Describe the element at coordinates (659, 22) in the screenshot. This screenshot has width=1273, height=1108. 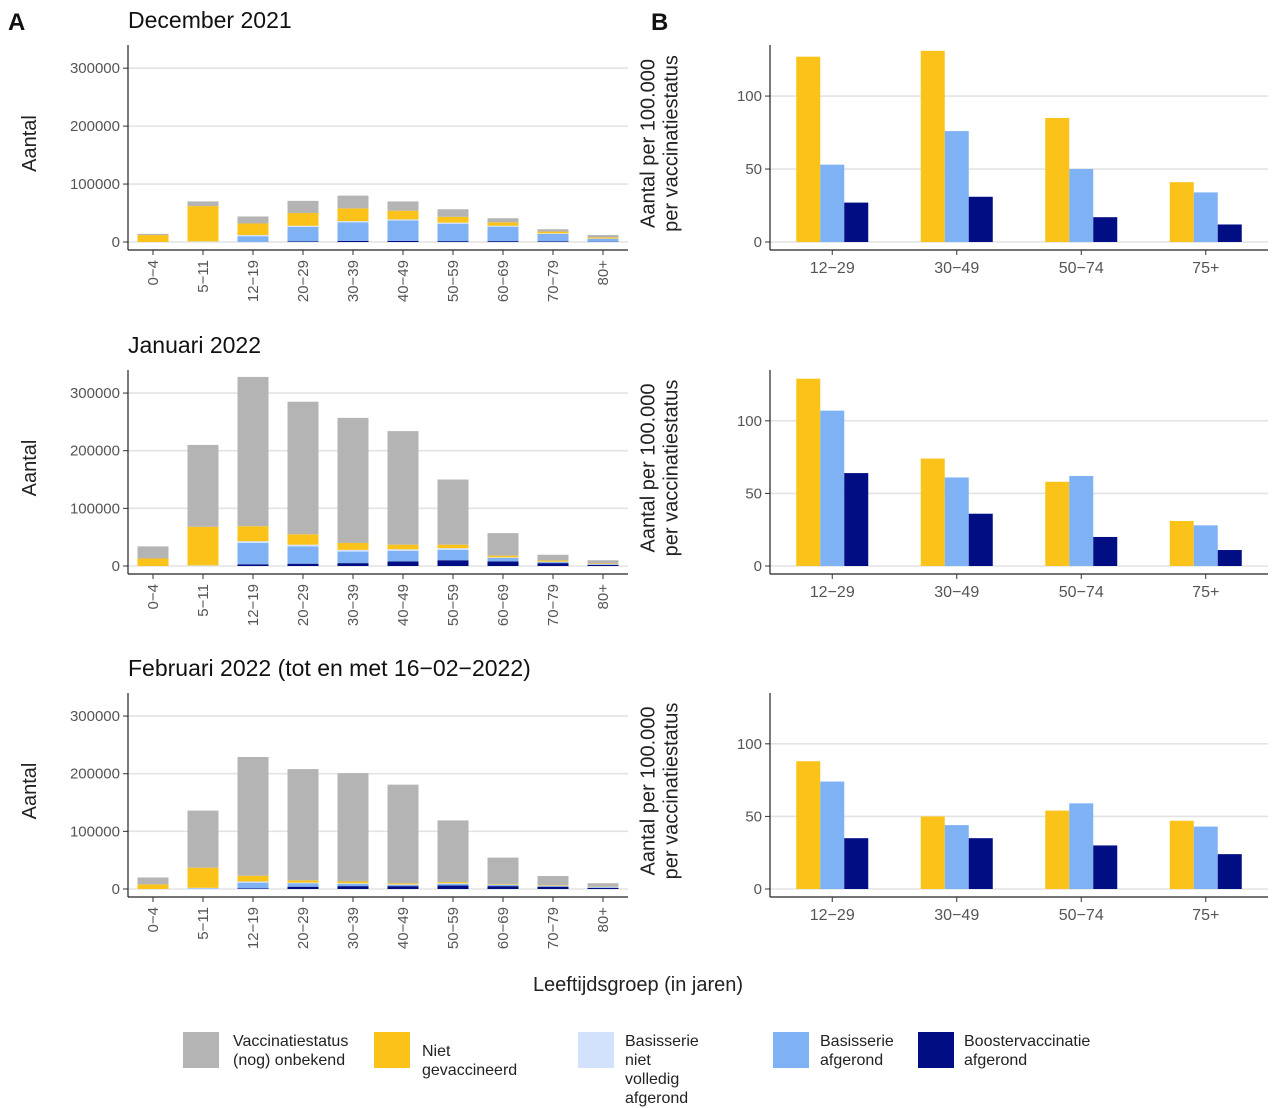
I see `panel-label-b: B` at that location.